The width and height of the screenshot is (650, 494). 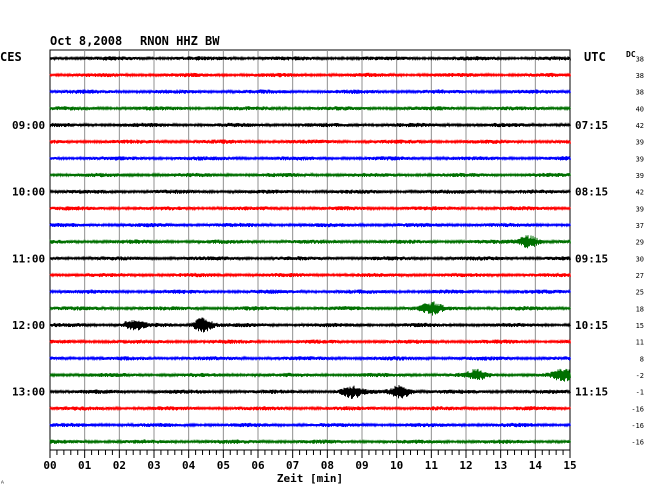 What do you see at coordinates (396, 465) in the screenshot?
I see `x-tick-label: 10` at bounding box center [396, 465].